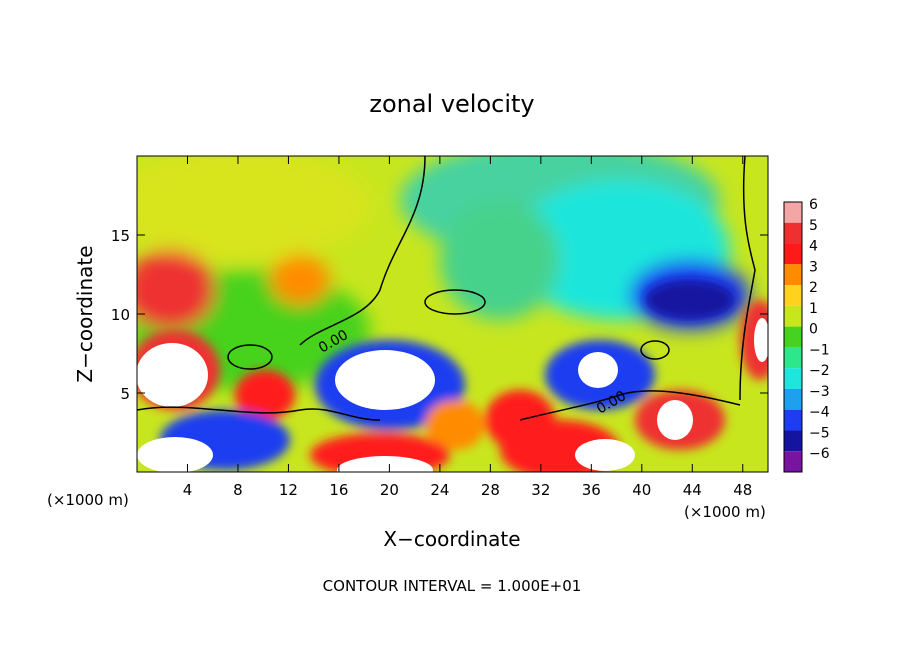 This screenshot has width=904, height=654. Describe the element at coordinates (120, 315) in the screenshot. I see `y-tick-label: 10` at that location.